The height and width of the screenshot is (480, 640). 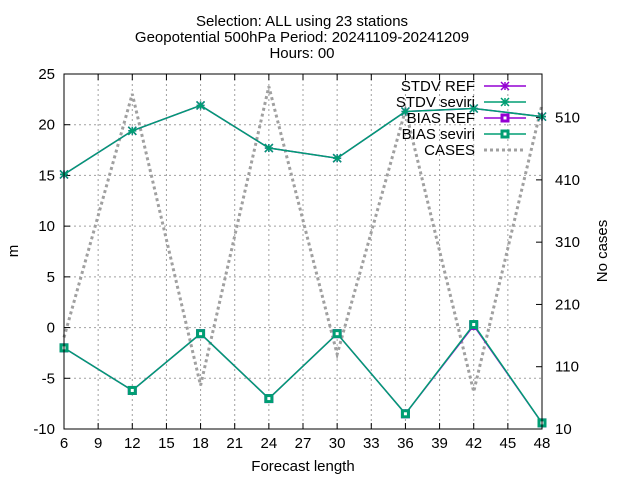 What do you see at coordinates (269, 443) in the screenshot?
I see `x-tick-label: 24` at bounding box center [269, 443].